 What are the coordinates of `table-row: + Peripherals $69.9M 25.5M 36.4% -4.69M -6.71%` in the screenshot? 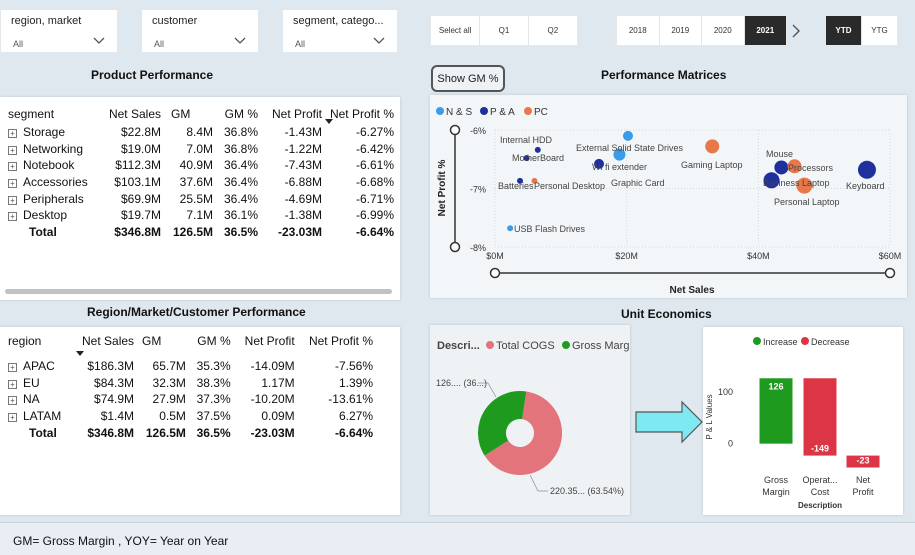 It's located at (201, 198).